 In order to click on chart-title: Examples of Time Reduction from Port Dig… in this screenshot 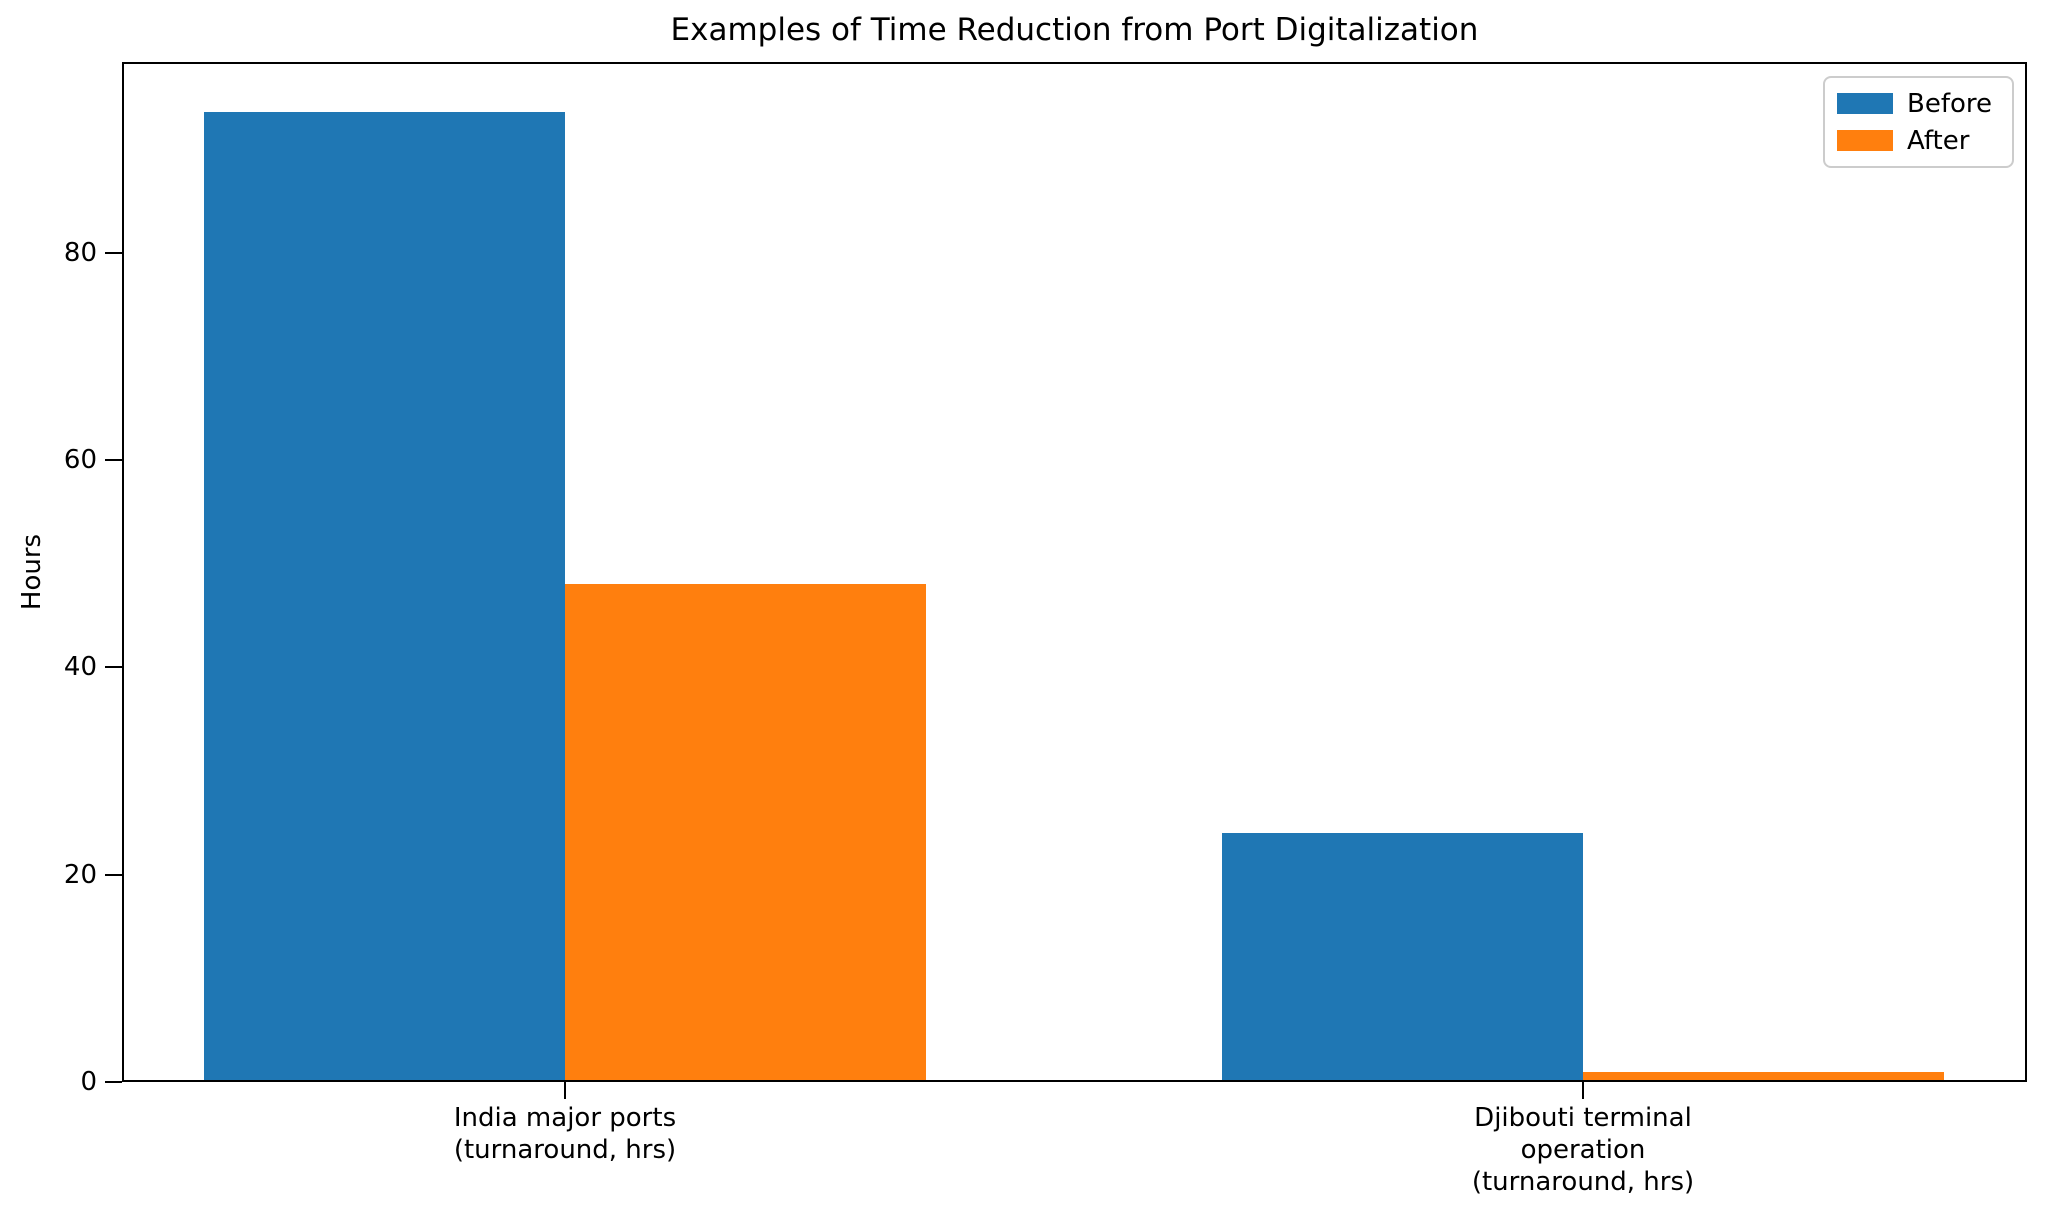, I will do `click(1074, 30)`.